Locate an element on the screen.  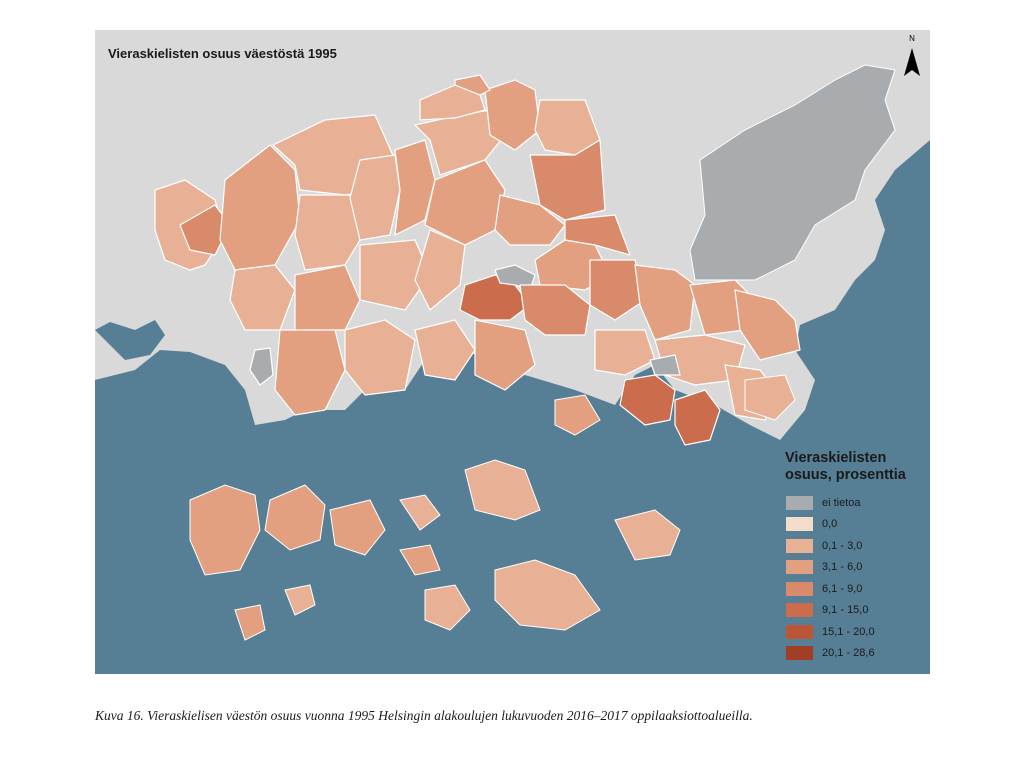
legend-item: 3,1 - 6,0 is located at coordinates (853, 568).